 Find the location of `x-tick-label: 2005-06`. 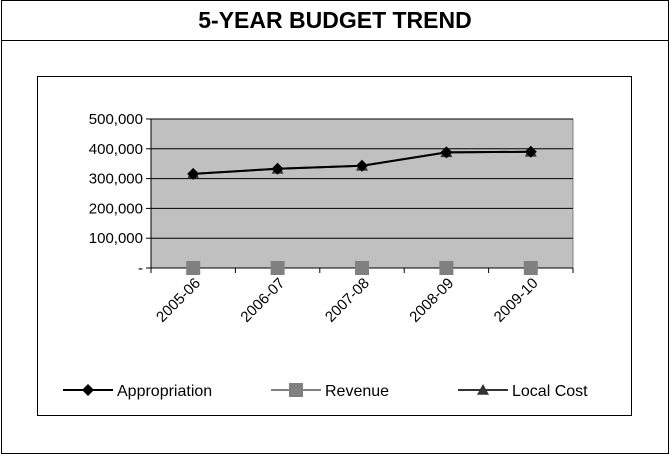

x-tick-label: 2005-06 is located at coordinates (178, 300).